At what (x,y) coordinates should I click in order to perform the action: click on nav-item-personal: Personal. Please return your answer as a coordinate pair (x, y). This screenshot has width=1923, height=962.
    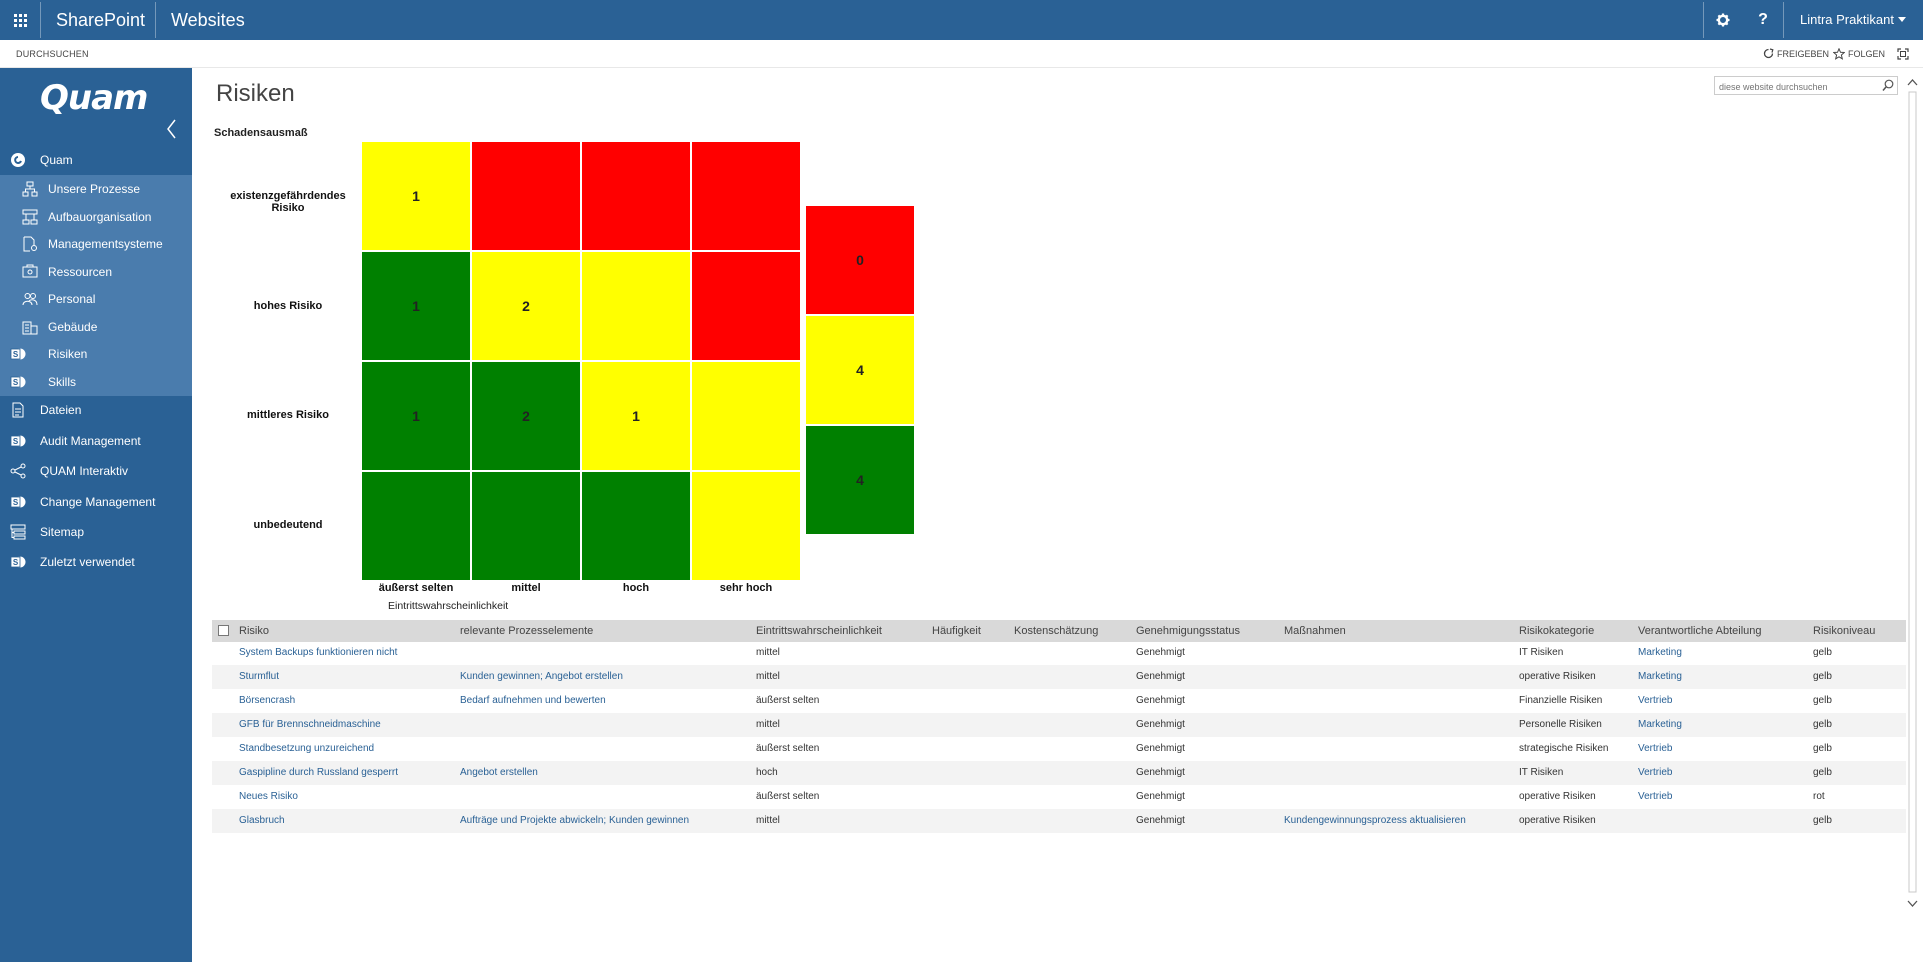
    Looking at the image, I should click on (96, 299).